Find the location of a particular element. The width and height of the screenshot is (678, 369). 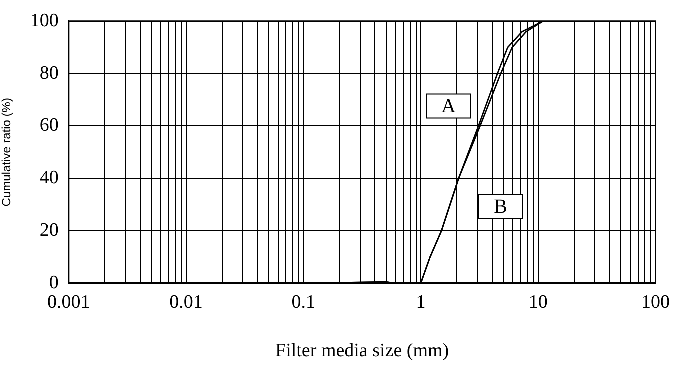

x-tick-label: 100 is located at coordinates (656, 302).